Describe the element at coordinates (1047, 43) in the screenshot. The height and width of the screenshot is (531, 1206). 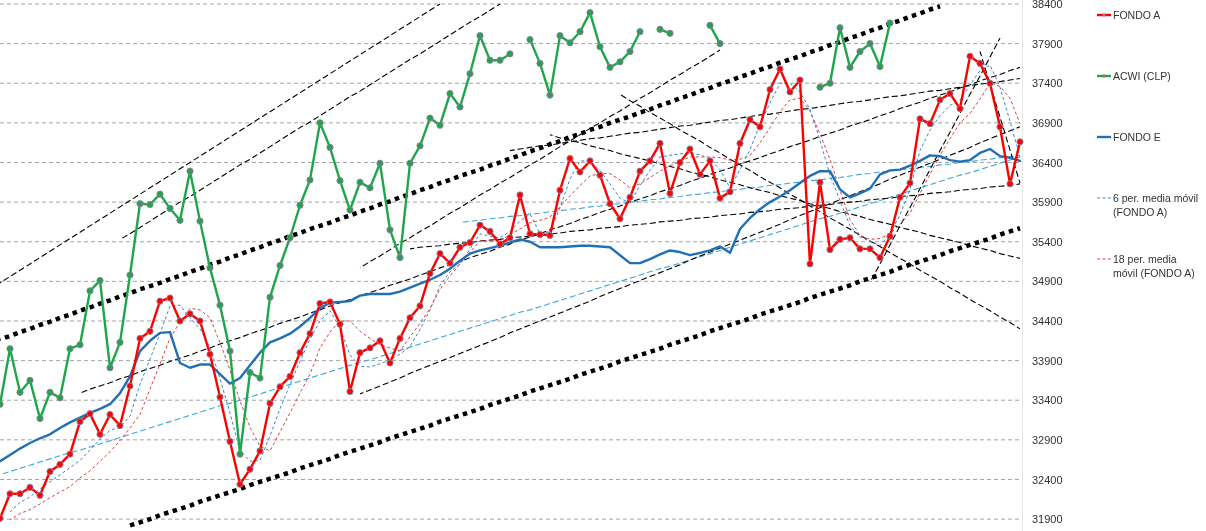
I see `y-tick-label: 37900` at that location.